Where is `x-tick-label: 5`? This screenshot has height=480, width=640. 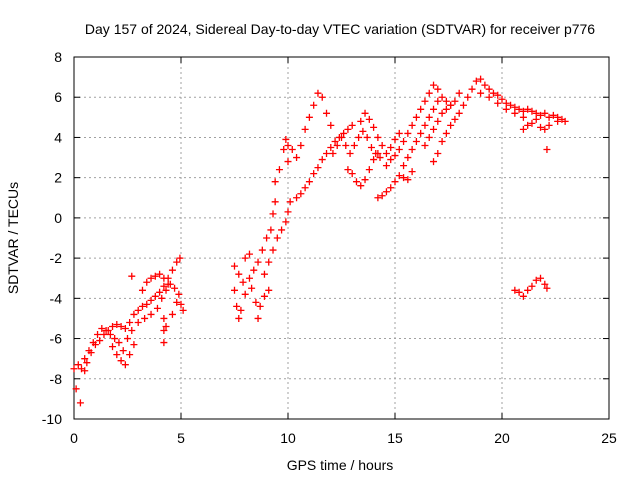 x-tick-label: 5 is located at coordinates (181, 438).